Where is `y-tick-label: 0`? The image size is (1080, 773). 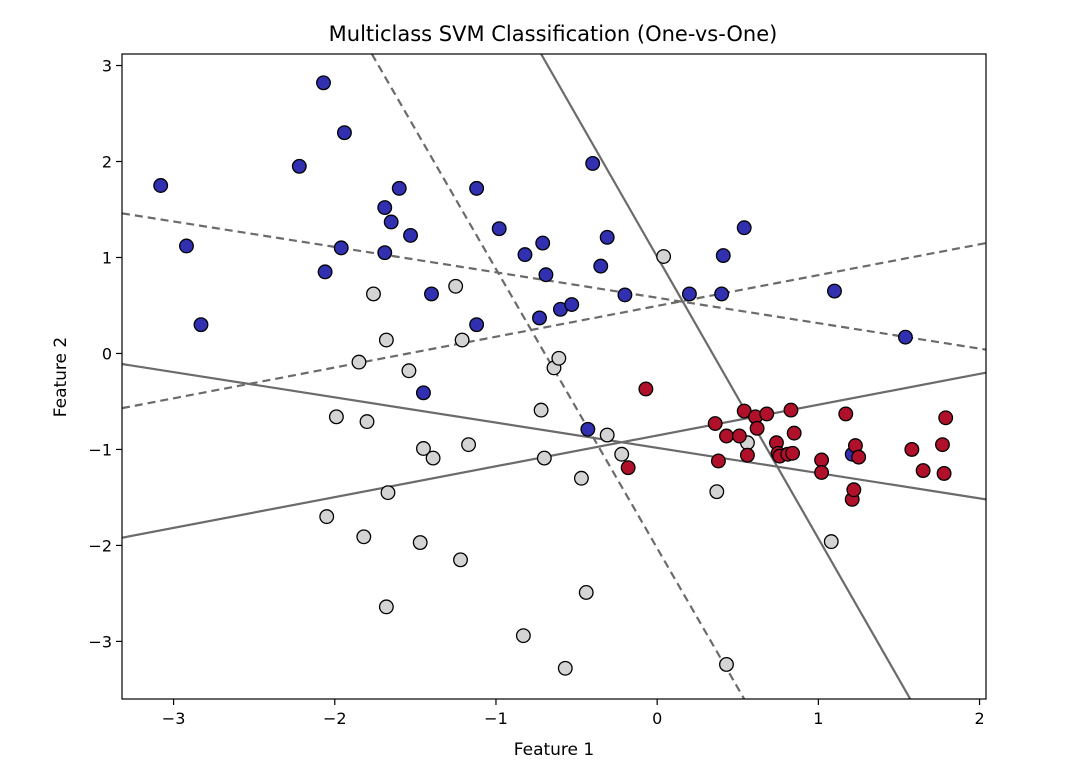 y-tick-label: 0 is located at coordinates (107, 353).